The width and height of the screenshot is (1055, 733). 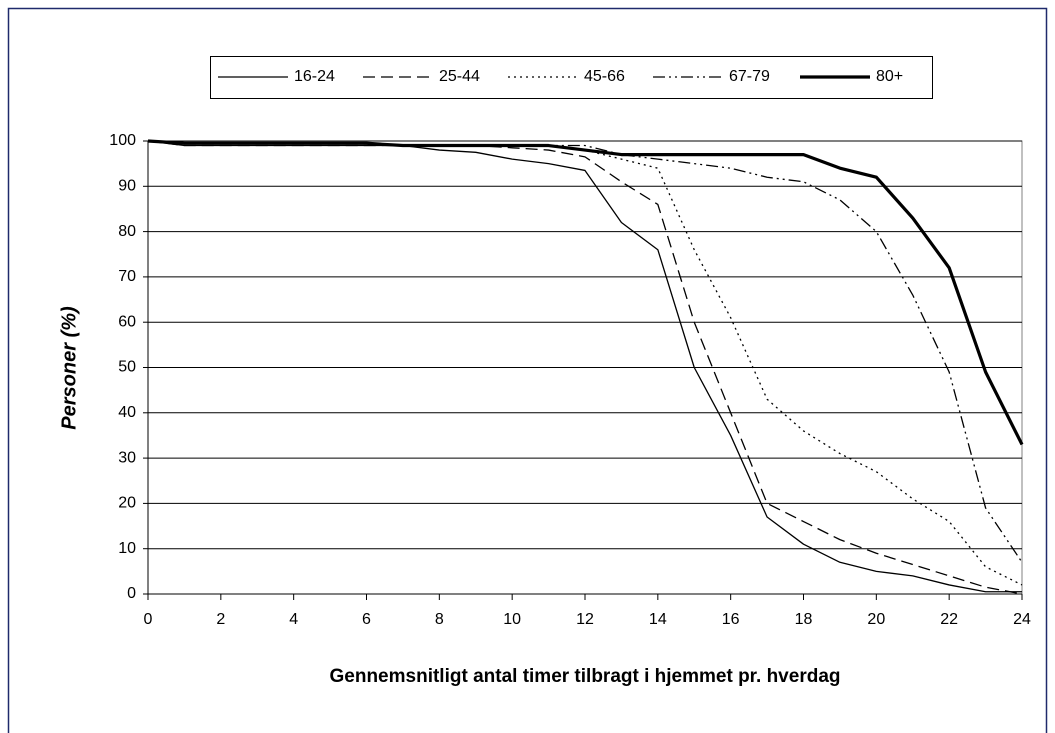 What do you see at coordinates (658, 619) in the screenshot?
I see `x-tick-label: 14` at bounding box center [658, 619].